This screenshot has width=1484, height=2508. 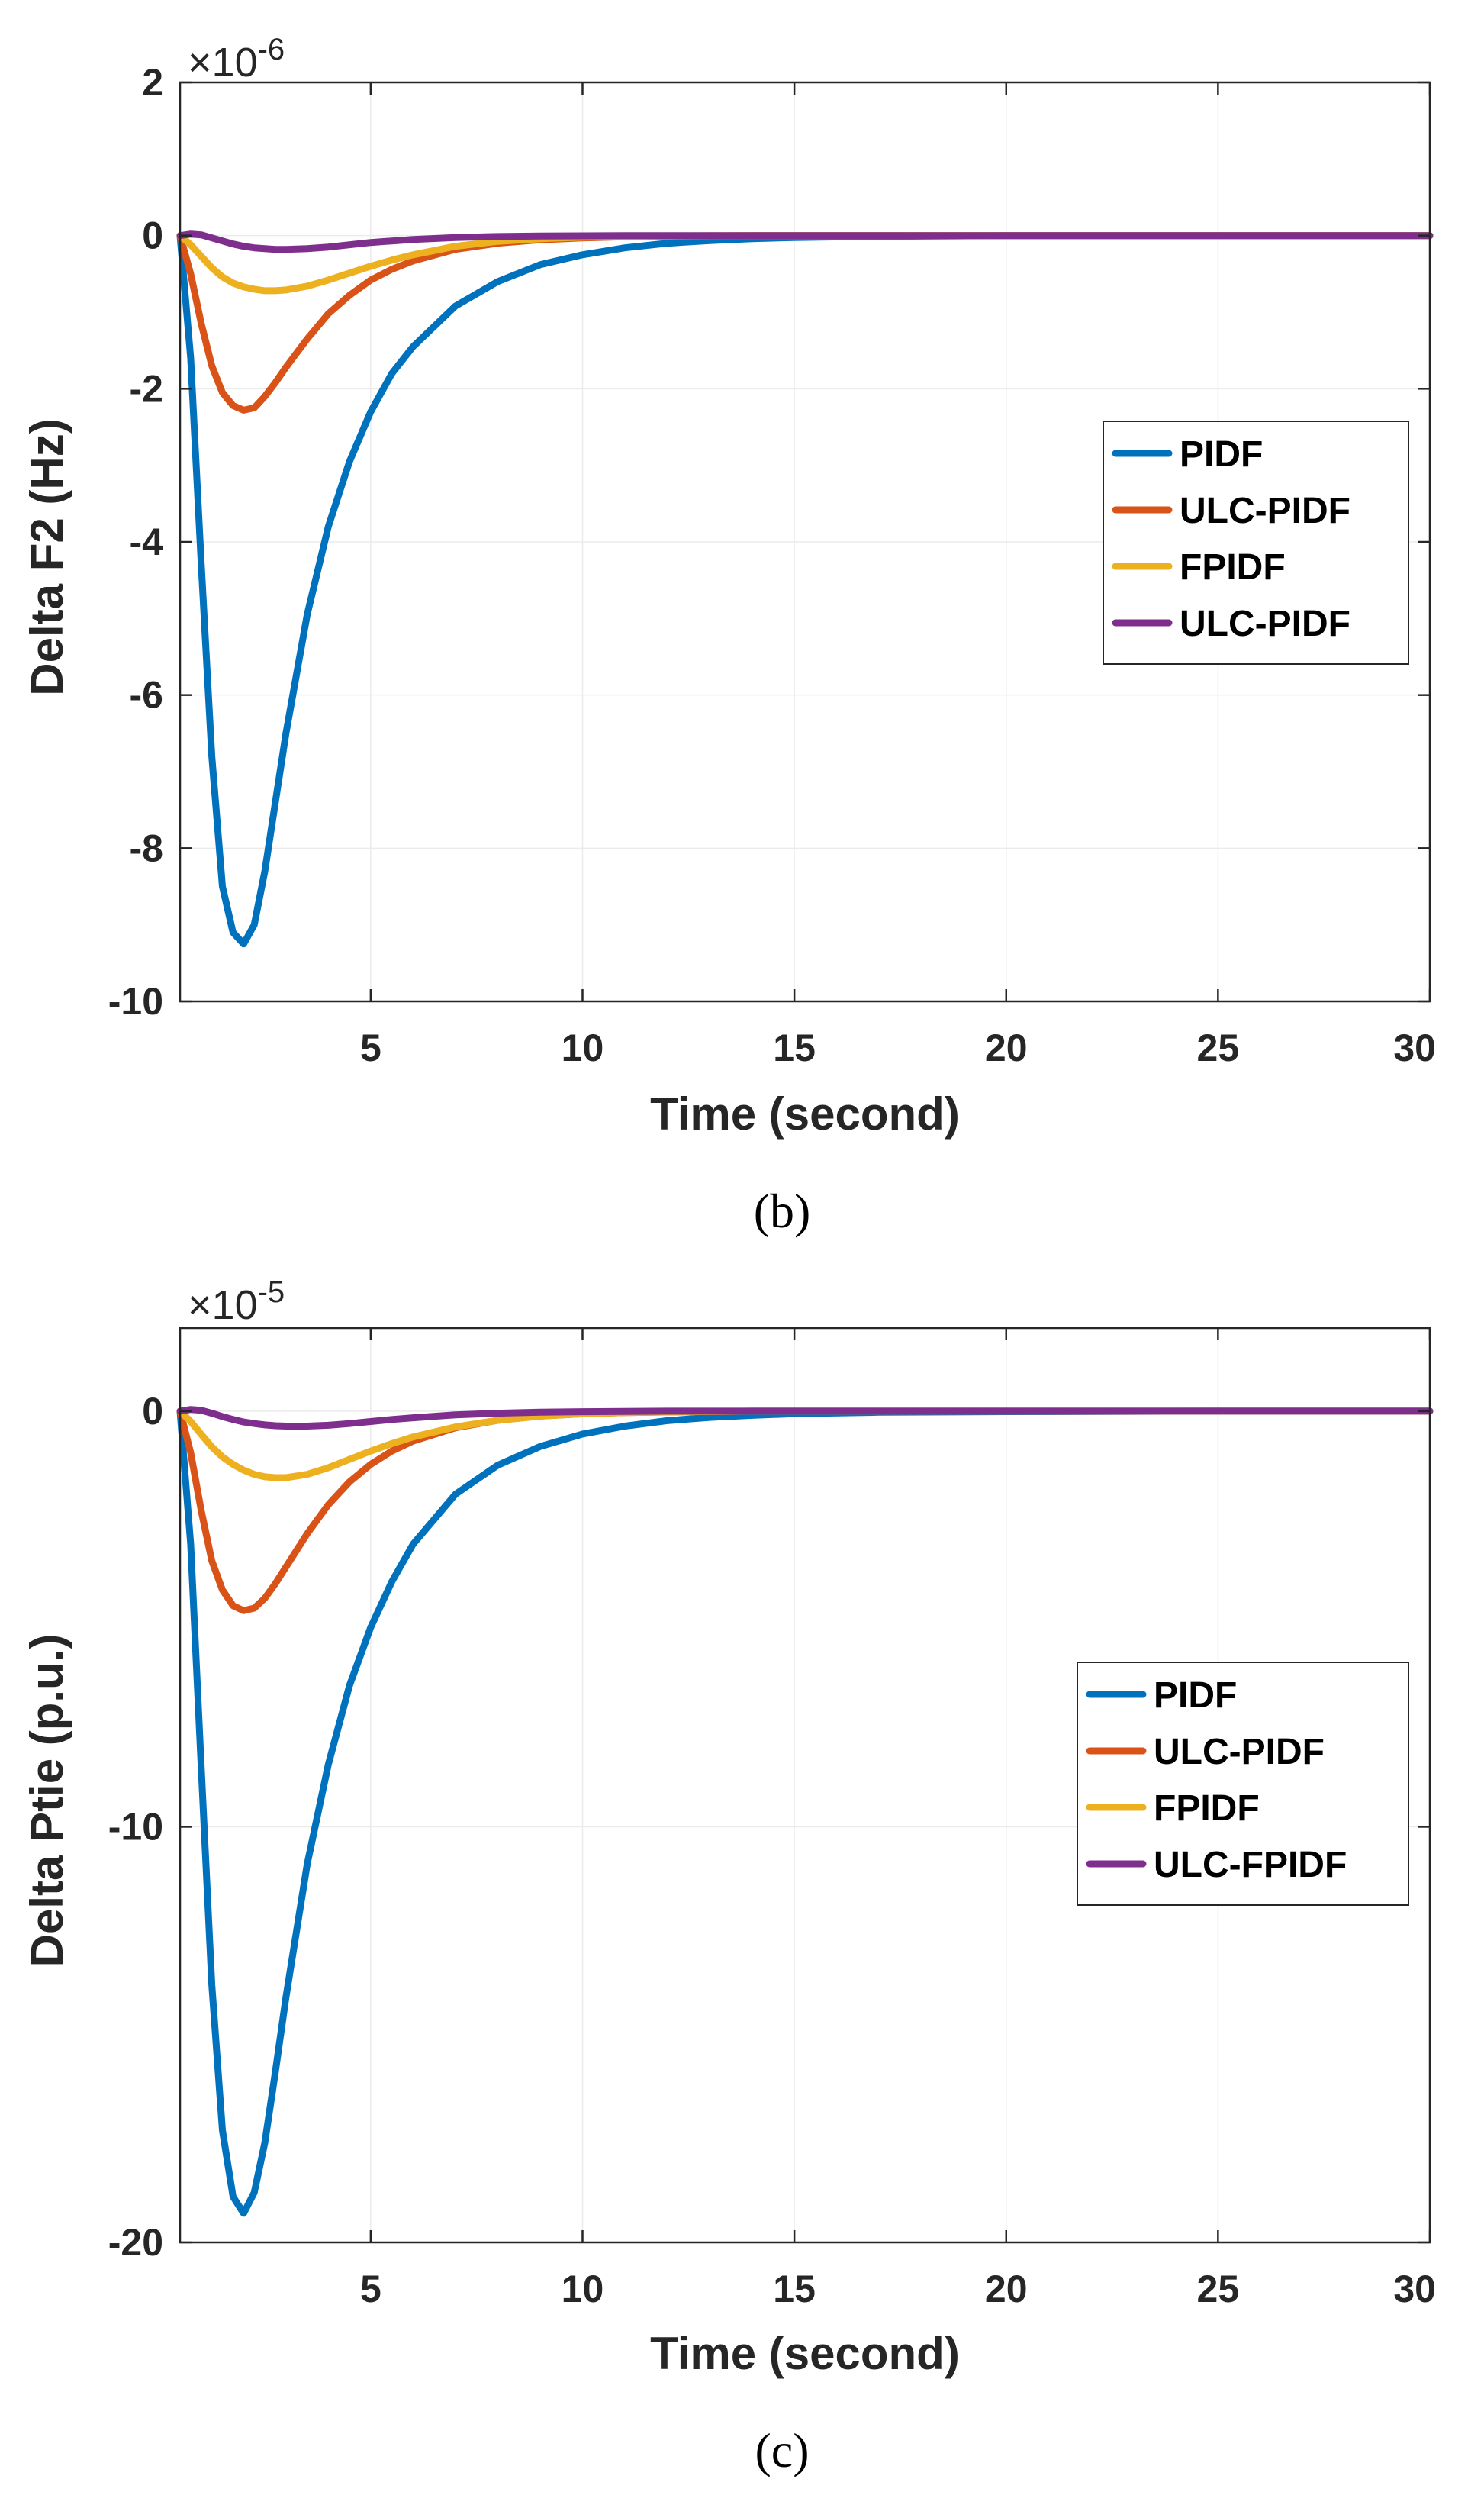 What do you see at coordinates (146, 695) in the screenshot?
I see `y-tick-label: -6` at bounding box center [146, 695].